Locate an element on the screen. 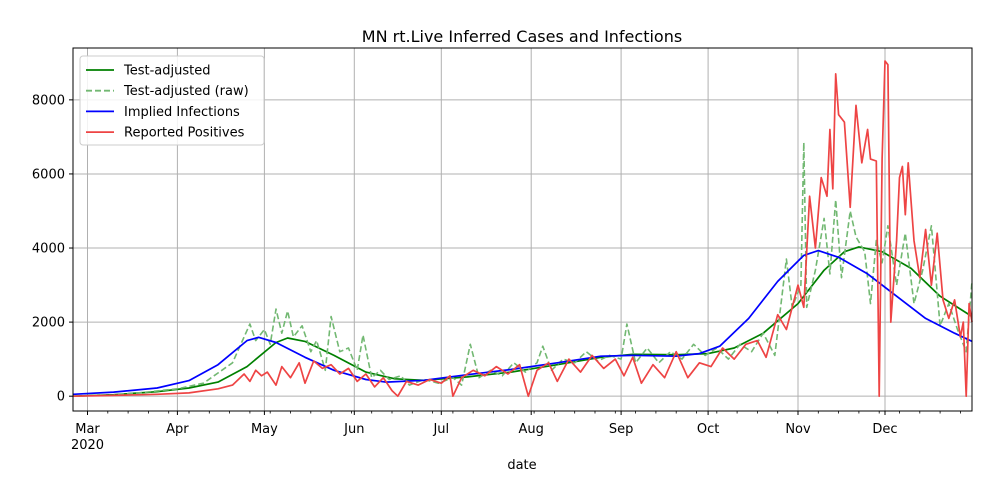 The image size is (1000, 504). x-tick-sublabel: 2020 is located at coordinates (87, 445).